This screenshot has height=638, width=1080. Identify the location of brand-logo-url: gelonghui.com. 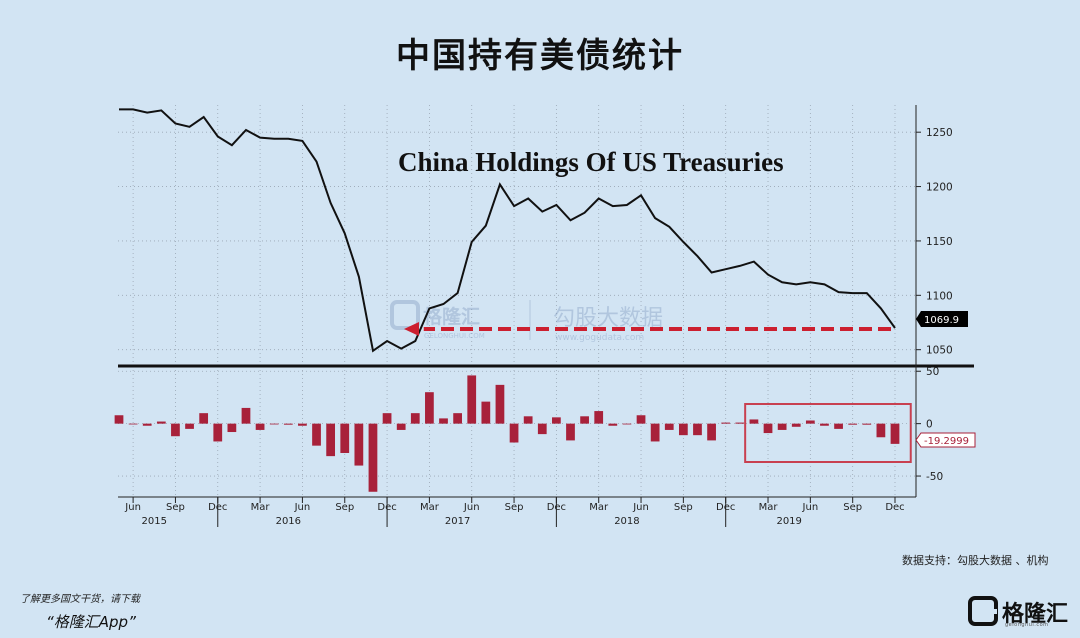
(1027, 625).